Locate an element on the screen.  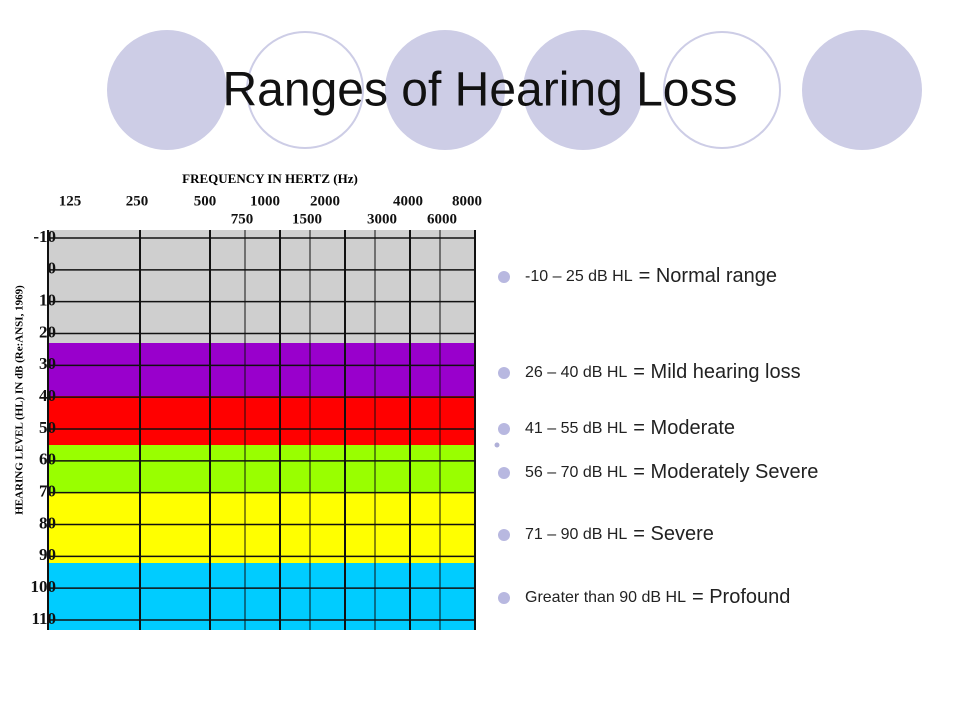
slide-title: Ranges of Hearing Loss is located at coordinates (480, 90).